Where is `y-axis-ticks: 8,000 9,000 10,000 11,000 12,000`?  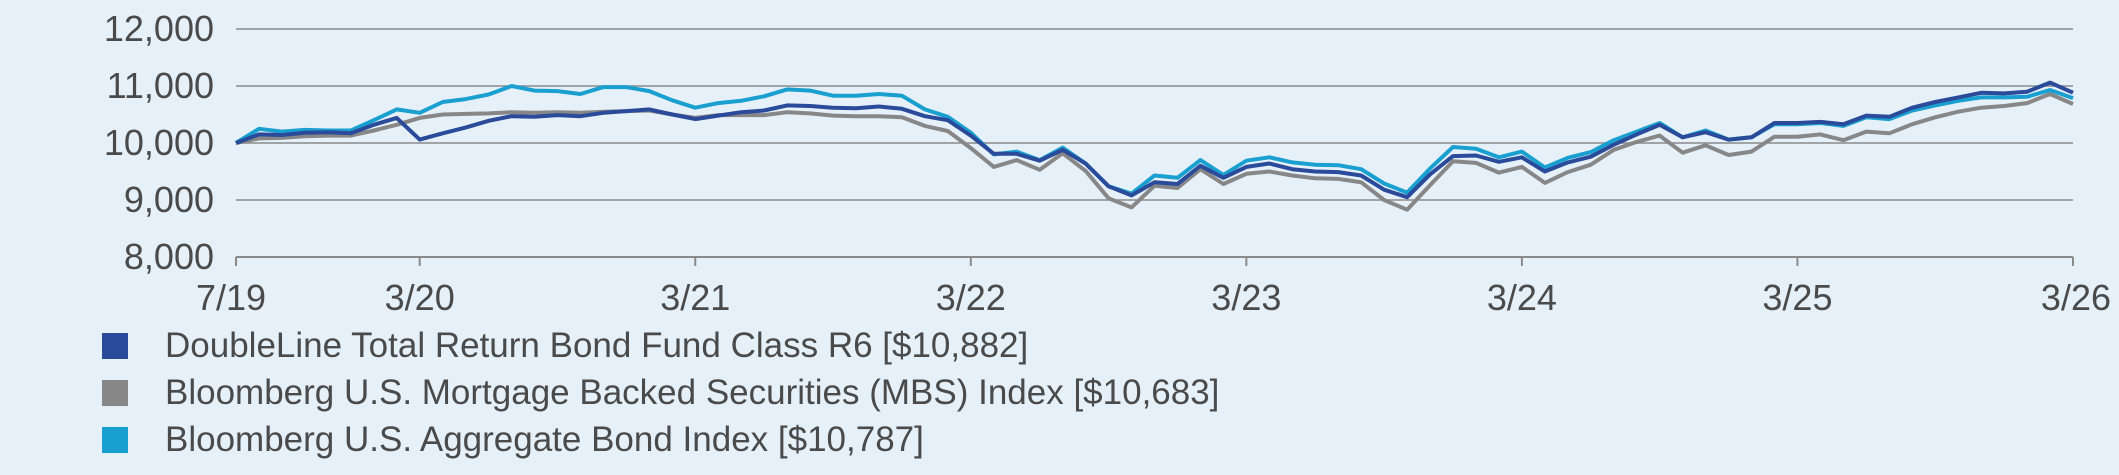 y-axis-ticks: 8,000 9,000 10,000 11,000 12,000 is located at coordinates (159, 142).